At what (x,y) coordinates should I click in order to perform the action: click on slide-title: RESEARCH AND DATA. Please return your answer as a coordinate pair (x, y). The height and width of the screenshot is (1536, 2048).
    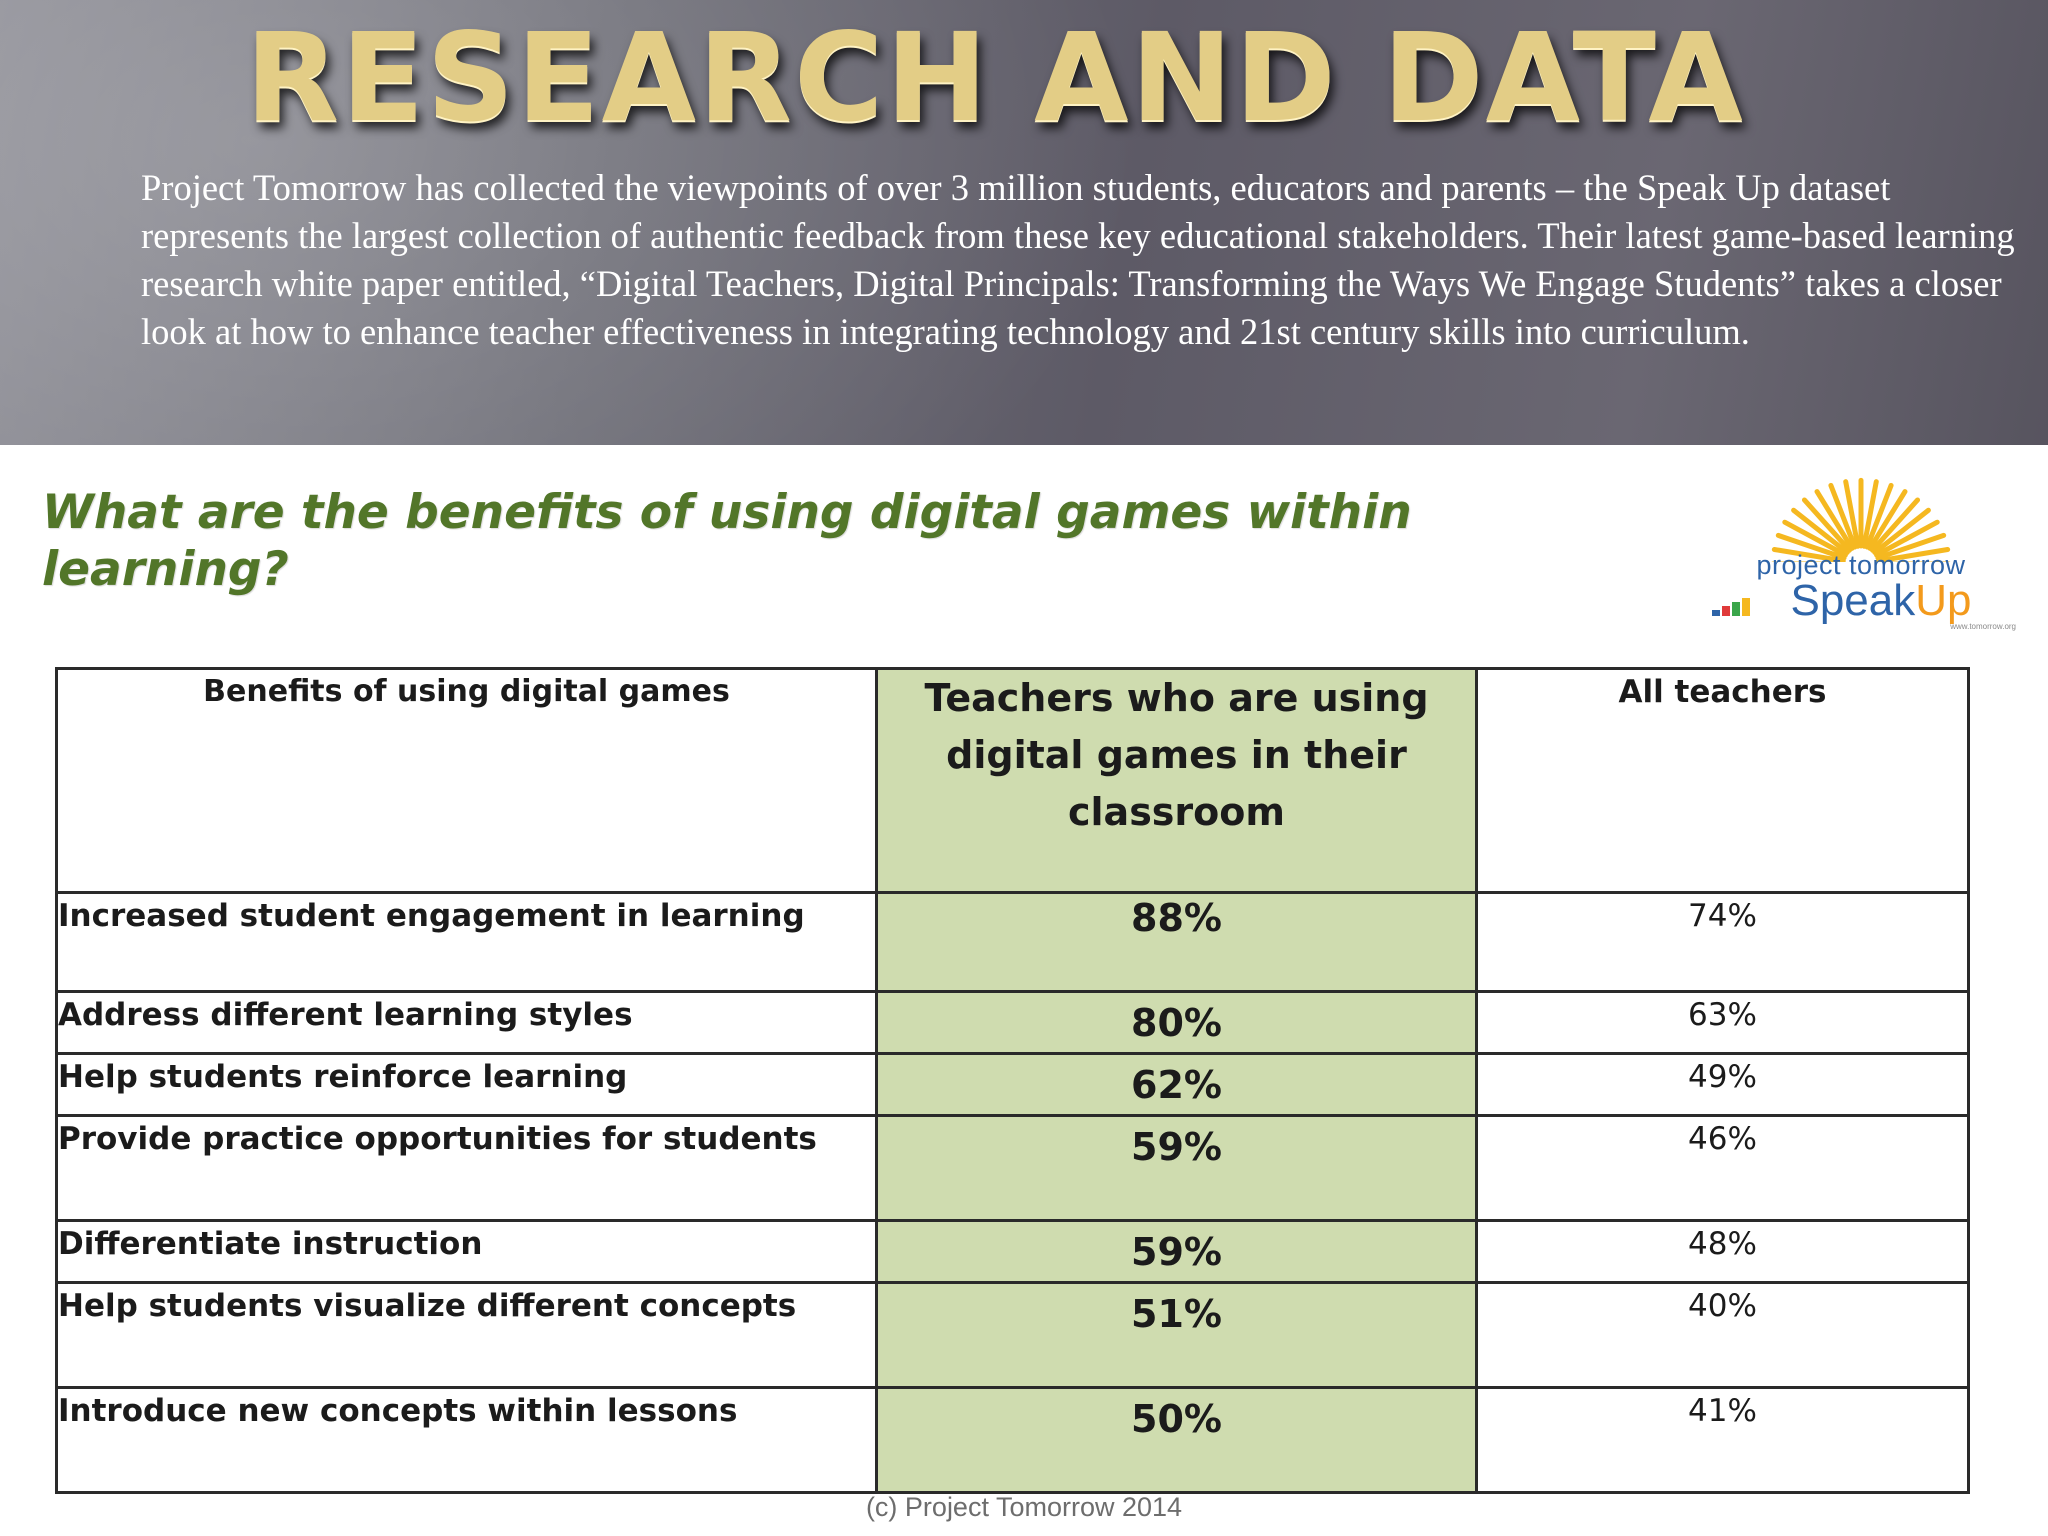
    Looking at the image, I should click on (995, 78).